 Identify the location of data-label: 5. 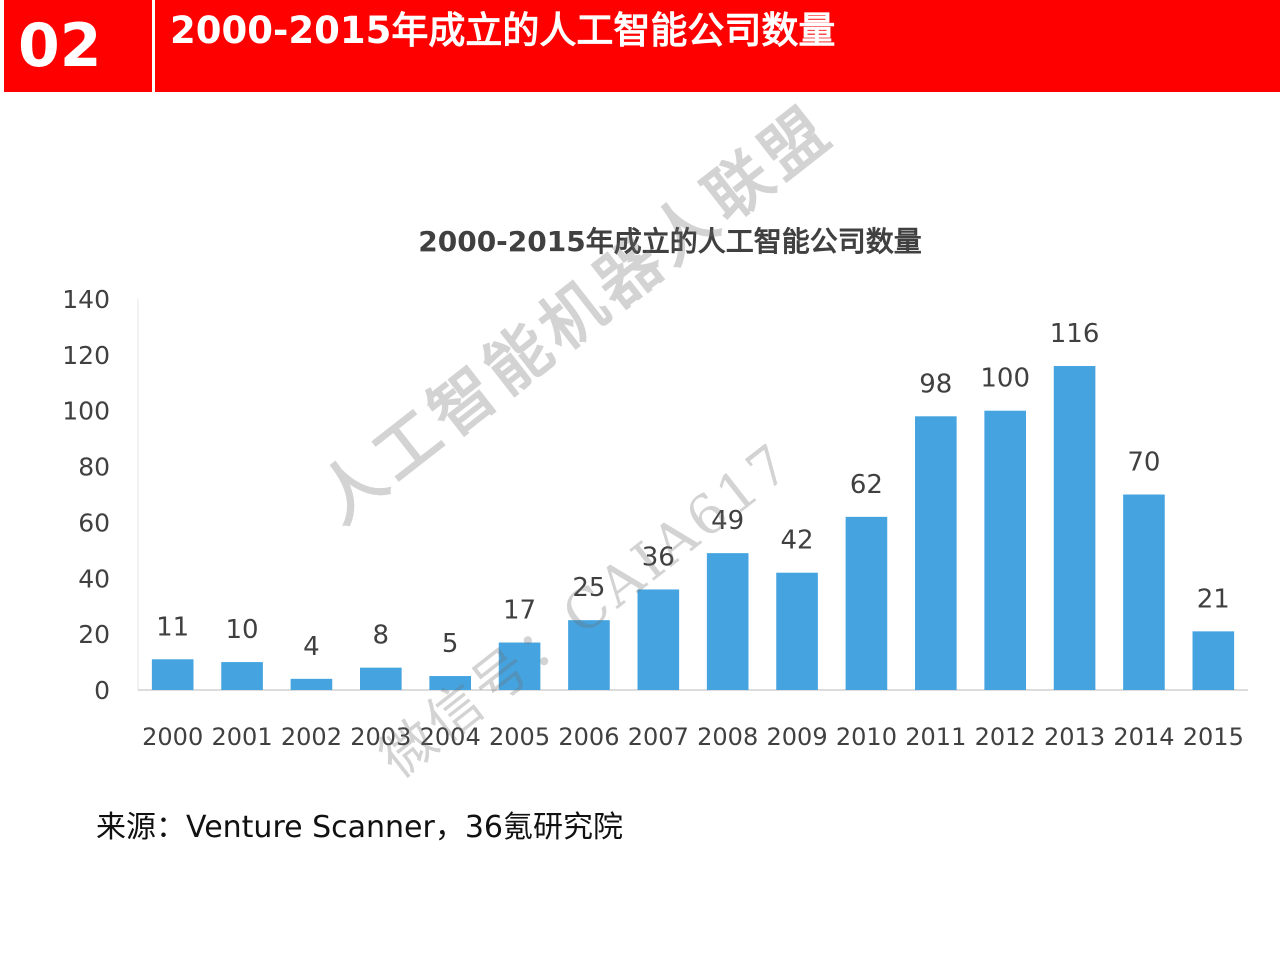
(450, 644).